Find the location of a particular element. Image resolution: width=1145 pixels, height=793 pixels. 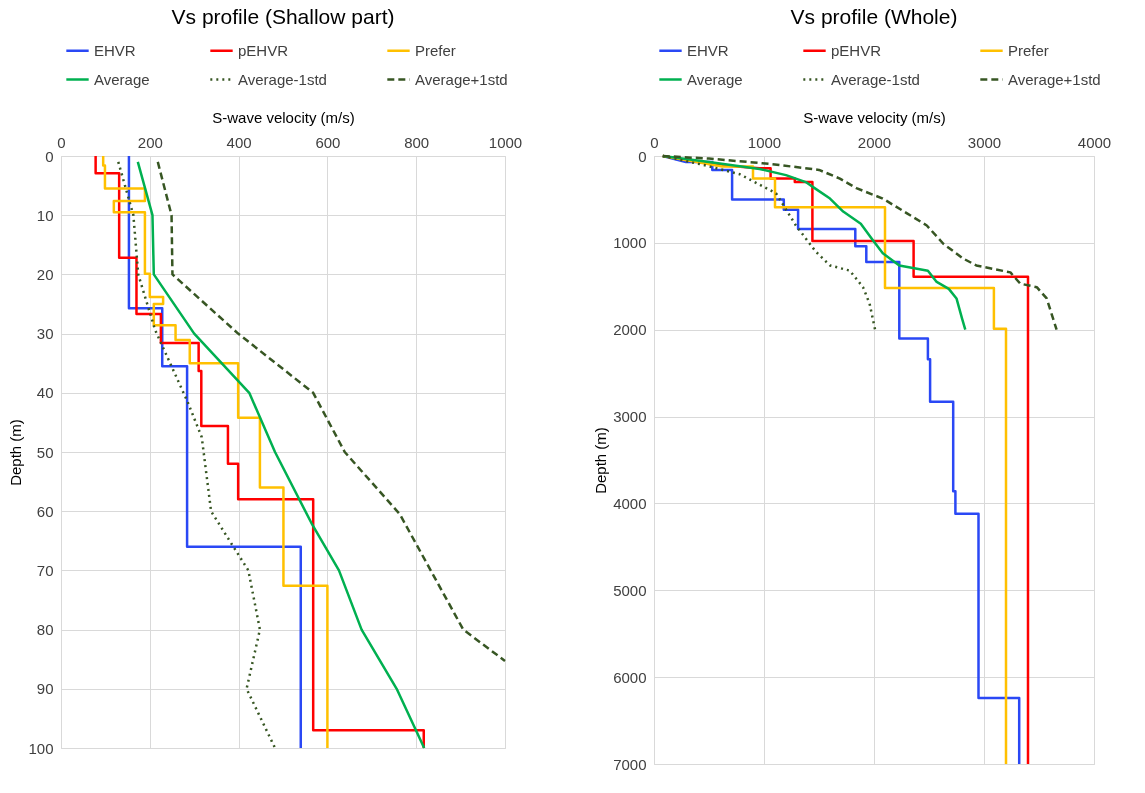

y-tick-label: 60 is located at coordinates (45, 511).